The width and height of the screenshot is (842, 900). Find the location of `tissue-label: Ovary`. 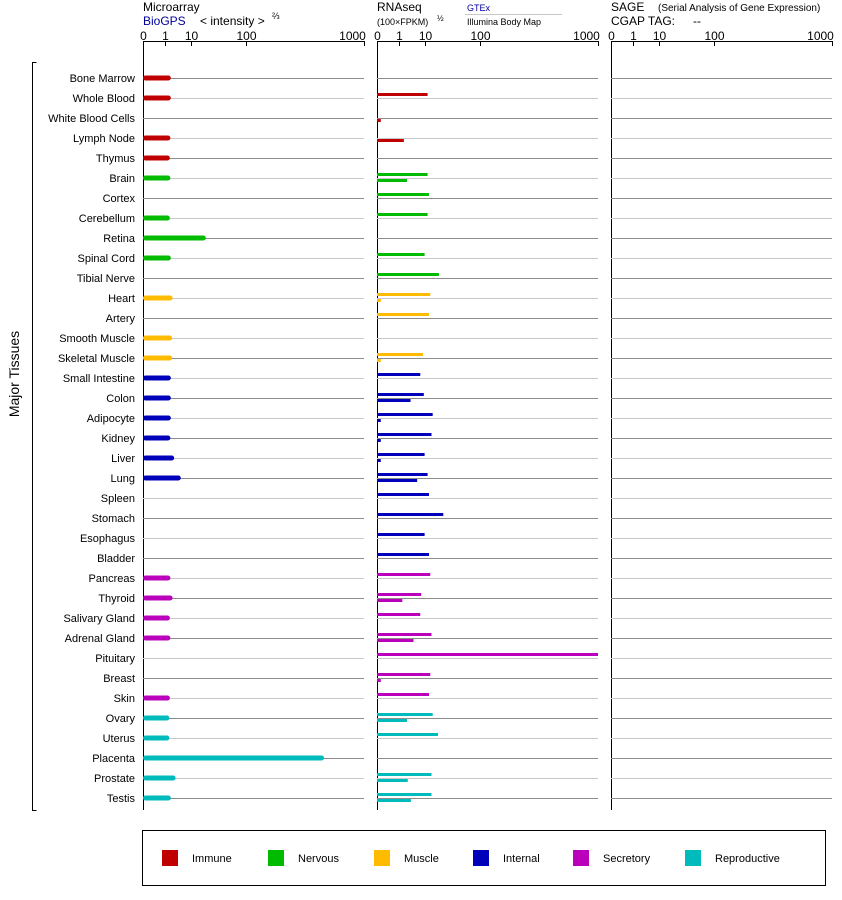

tissue-label: Ovary is located at coordinates (121, 719).